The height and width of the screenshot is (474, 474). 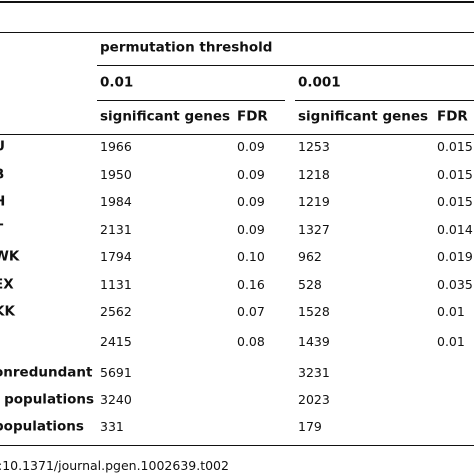 I want to click on cell: 179, so click(x=310, y=426).